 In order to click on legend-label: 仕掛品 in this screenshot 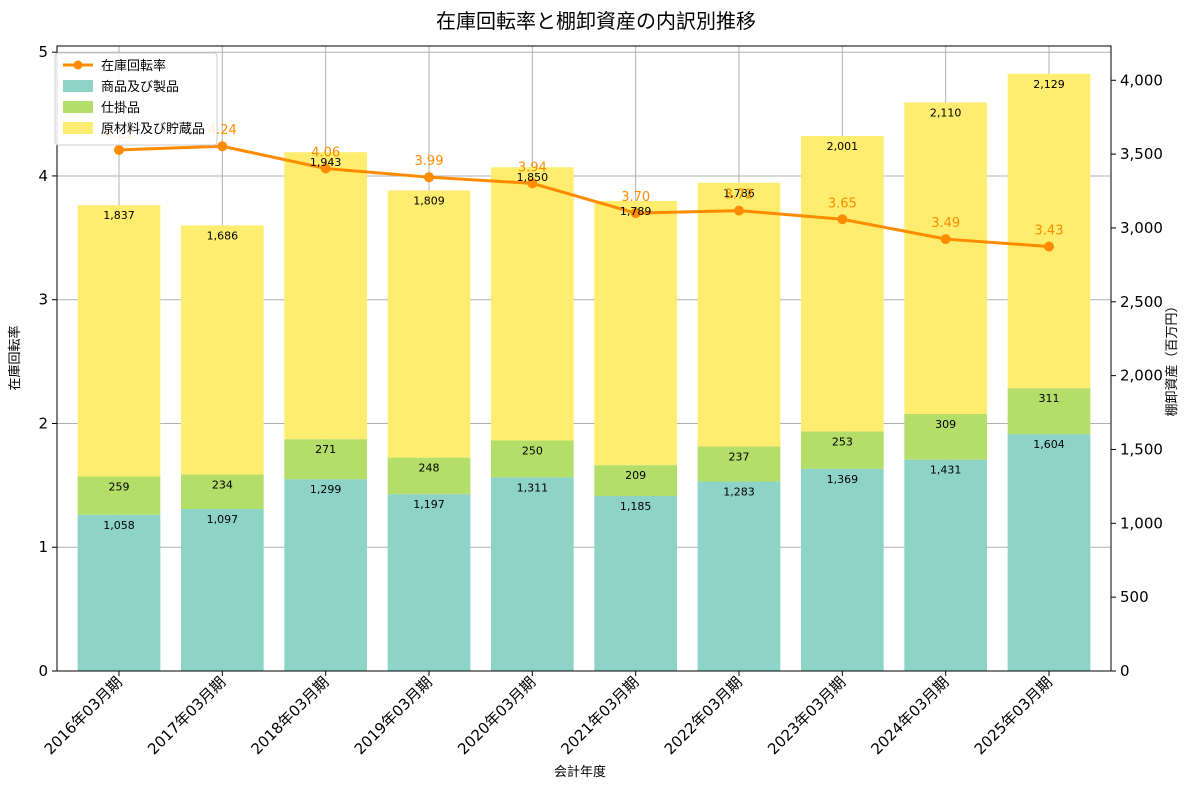, I will do `click(120, 108)`.